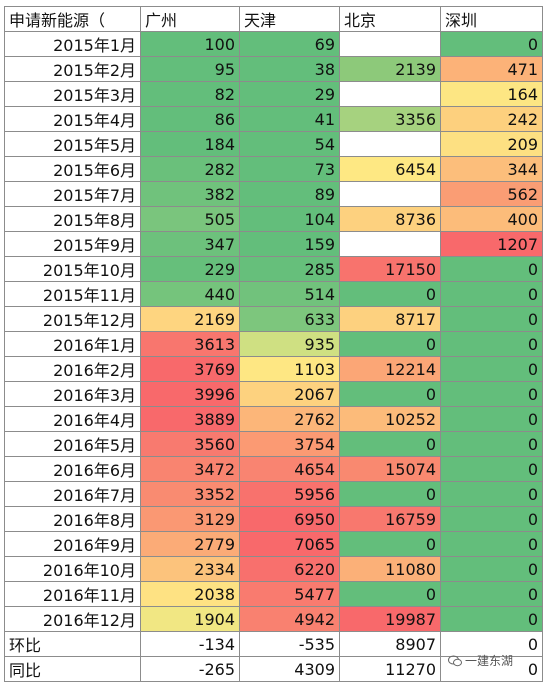  What do you see at coordinates (289, 269) in the screenshot?
I see `value-cell-tianjin: 285` at bounding box center [289, 269].